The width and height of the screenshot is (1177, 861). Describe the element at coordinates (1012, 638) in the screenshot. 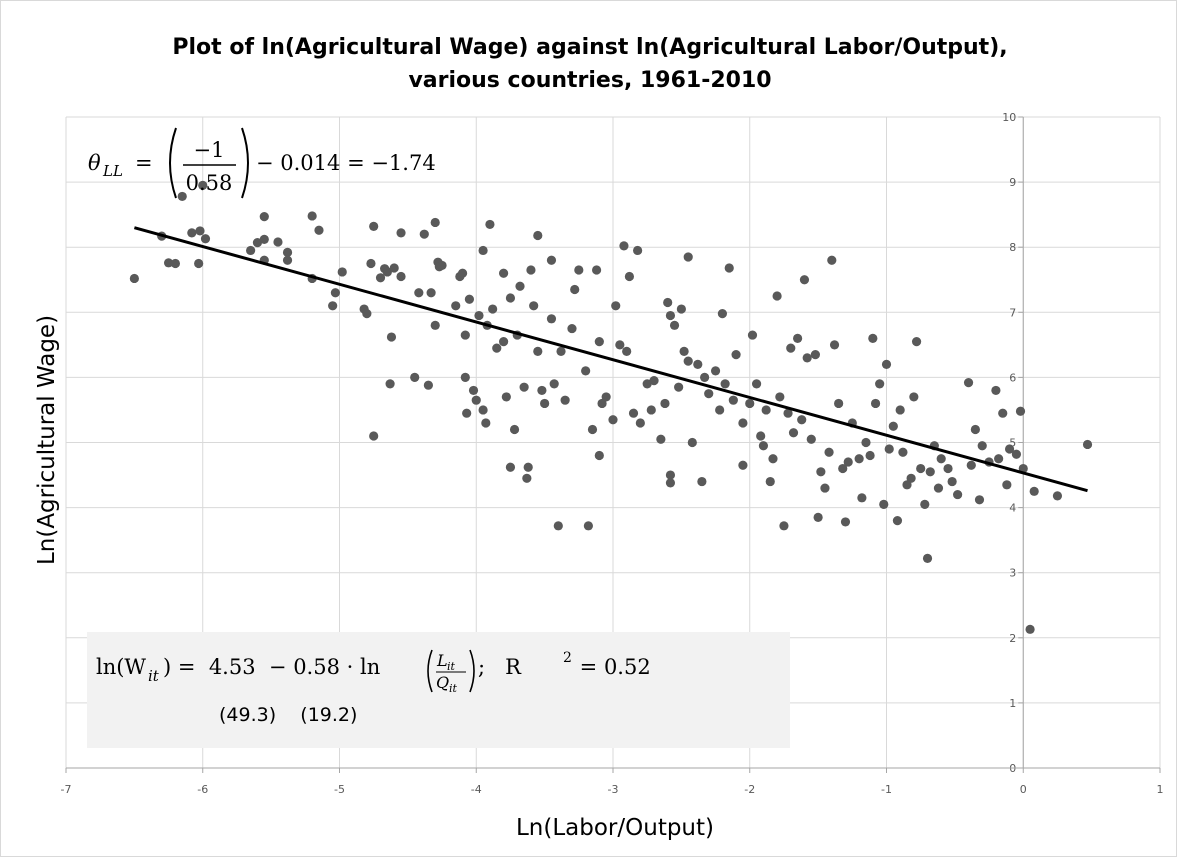

I see `y-tick-label: 2` at that location.